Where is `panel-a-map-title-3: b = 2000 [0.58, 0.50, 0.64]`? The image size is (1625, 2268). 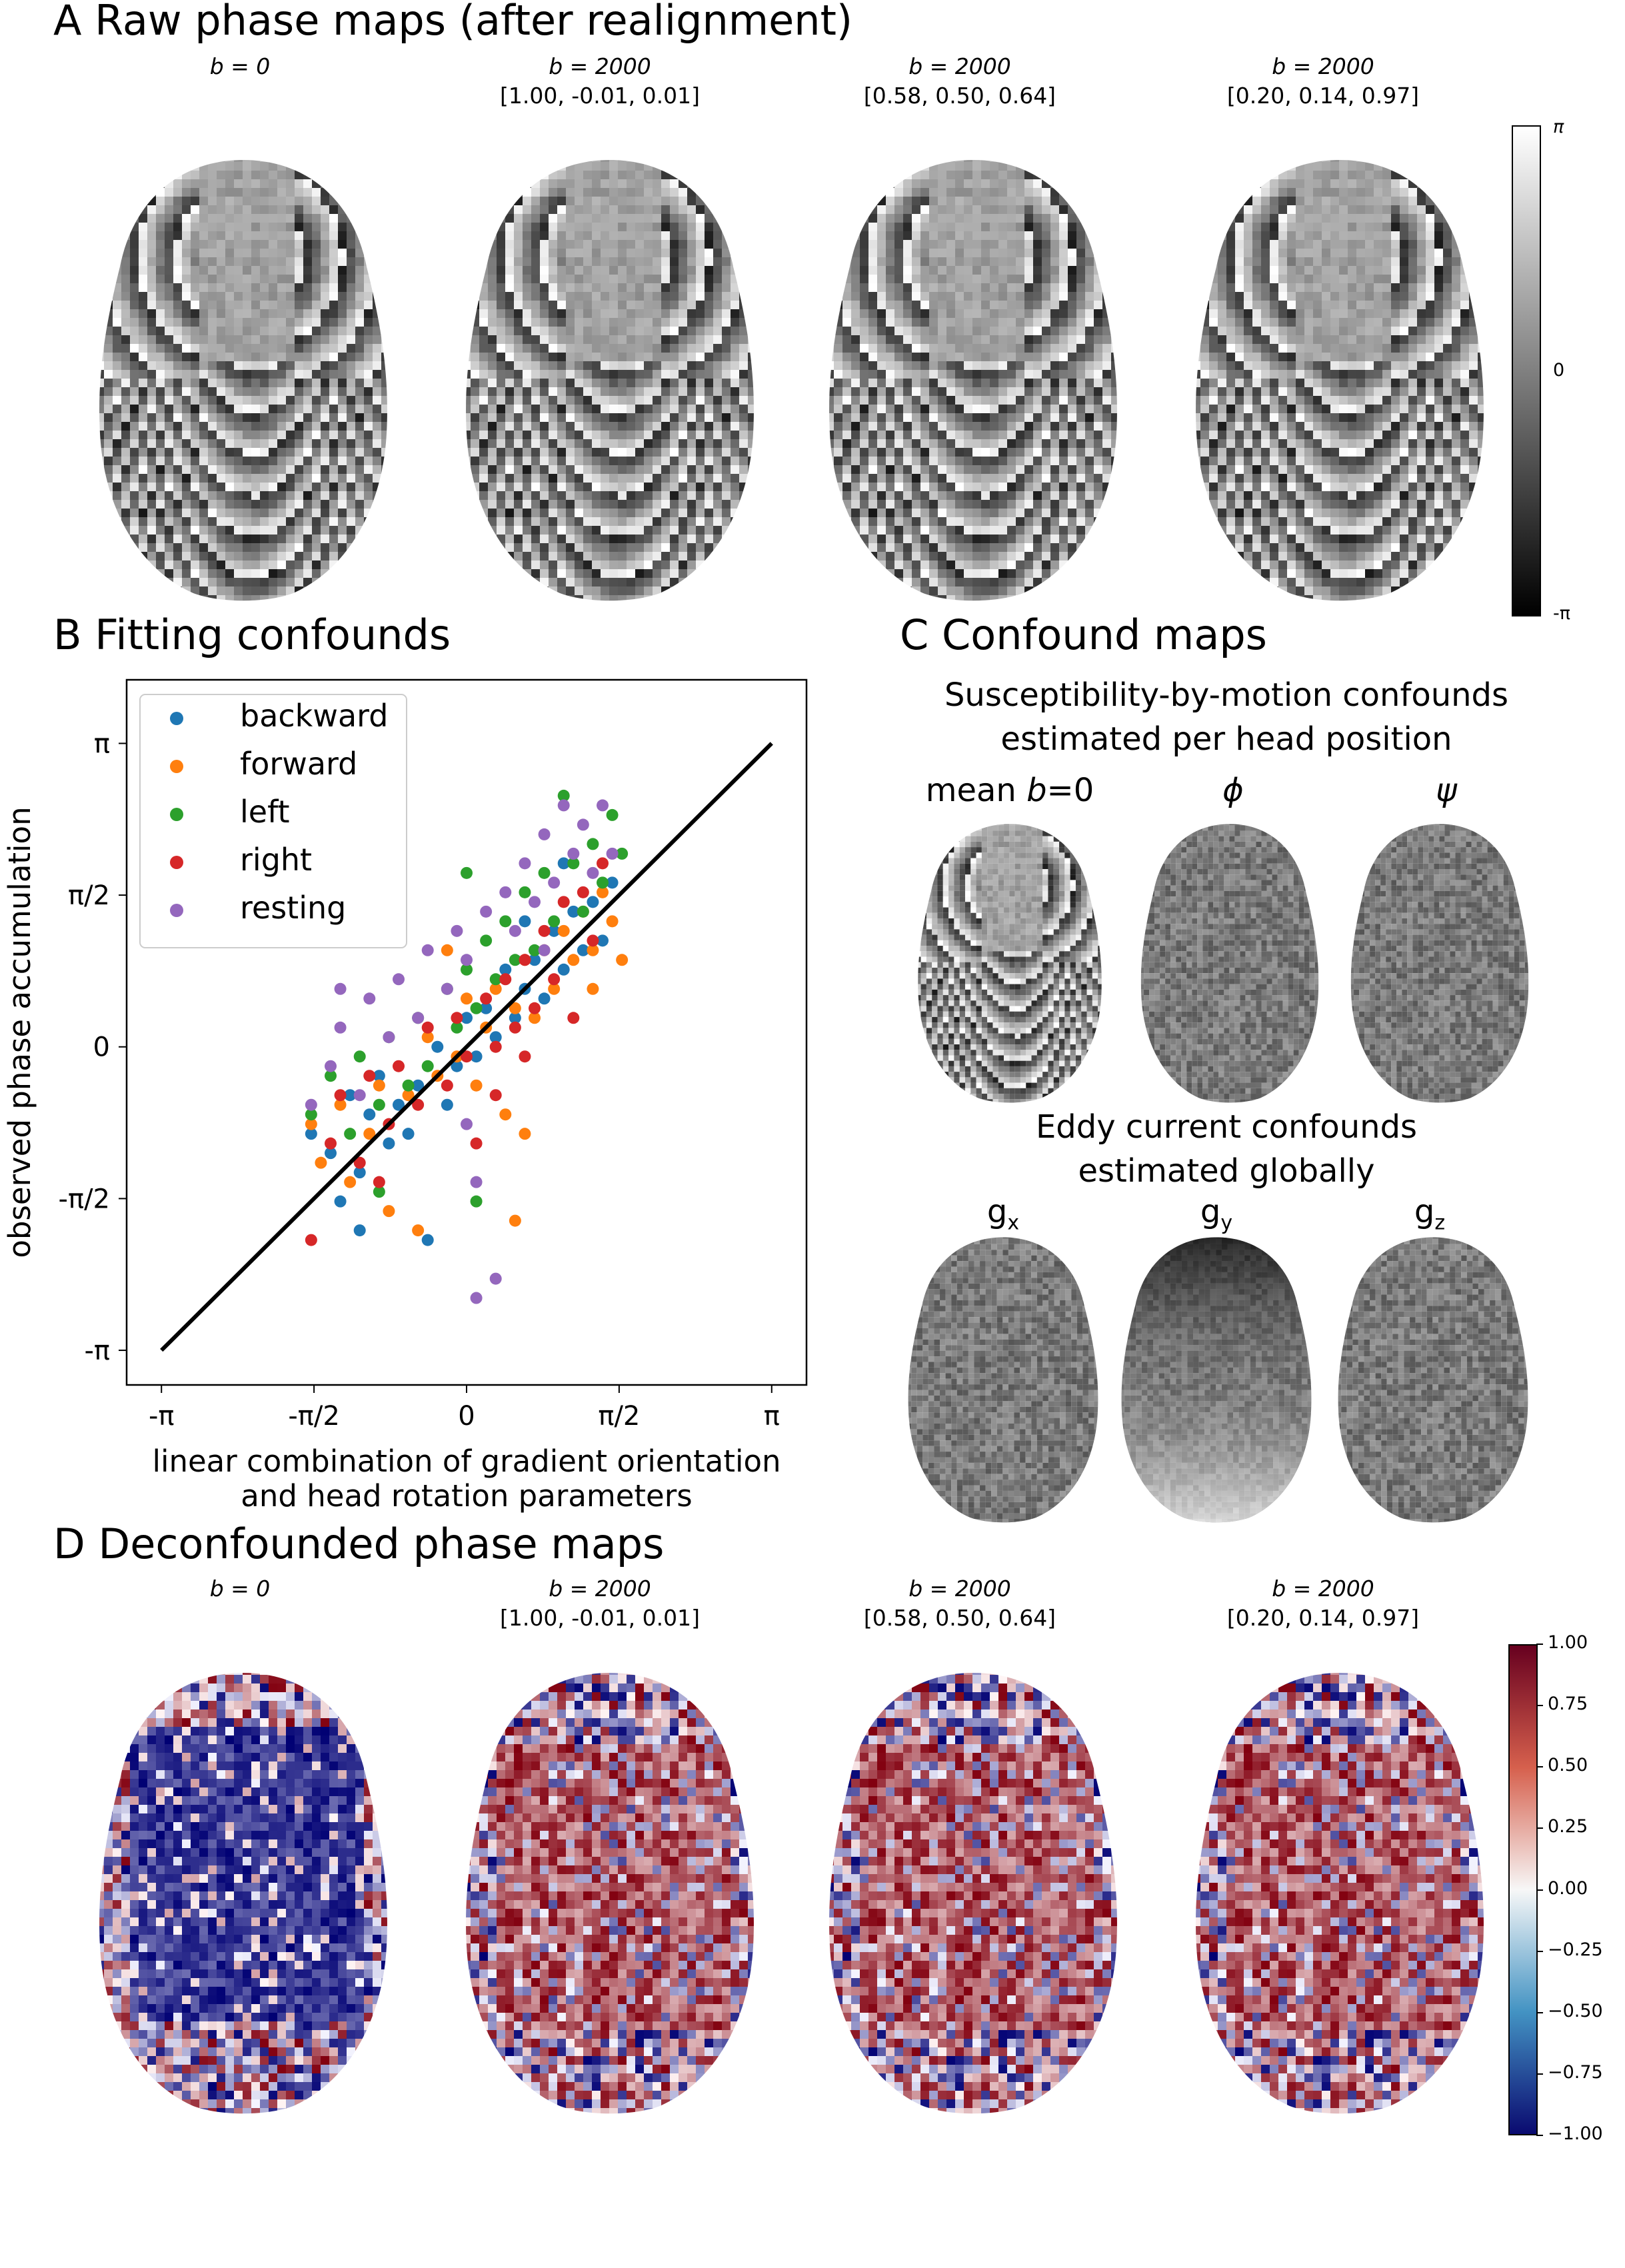
panel-a-map-title-3: b = 2000 [0.58, 0.50, 0.64] is located at coordinates (959, 81).